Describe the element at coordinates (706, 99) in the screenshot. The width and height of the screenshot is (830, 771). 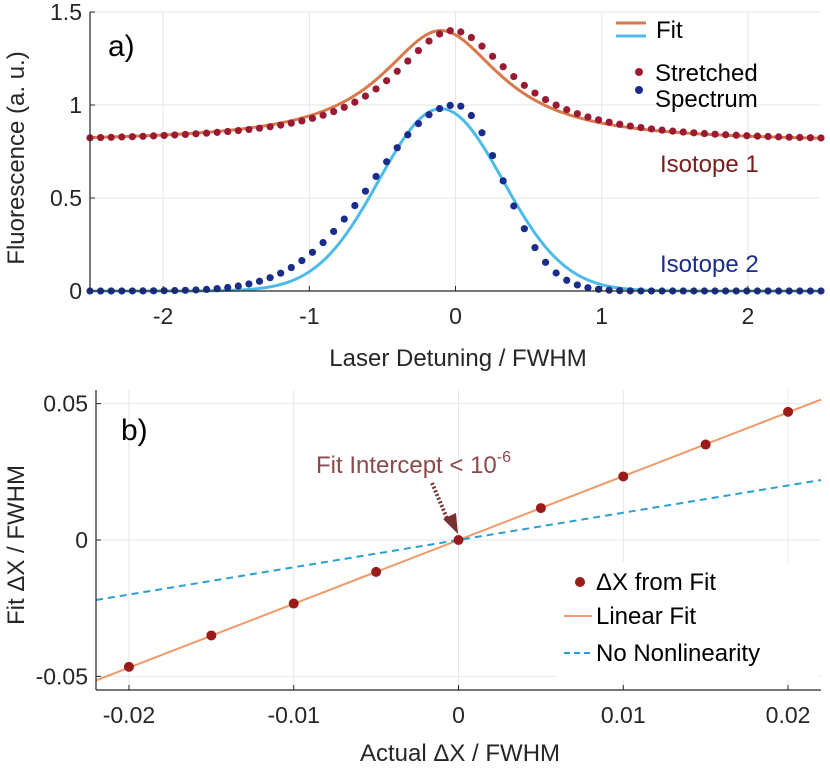
I see `legend-spectrum-label: Spectrum` at that location.